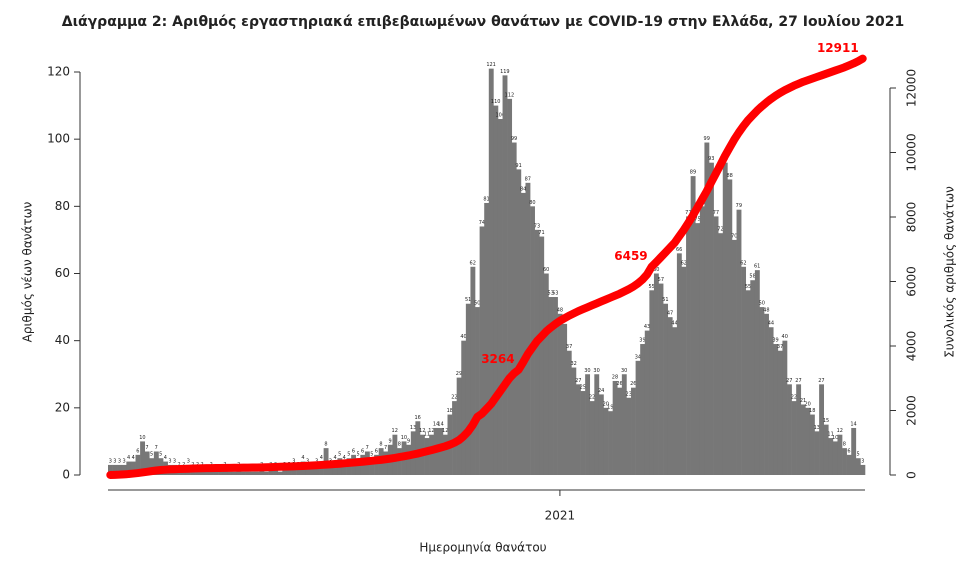 The width and height of the screenshot is (966, 572). What do you see at coordinates (491, 65) in the screenshot?
I see `bar-value-label: 121` at bounding box center [491, 65].